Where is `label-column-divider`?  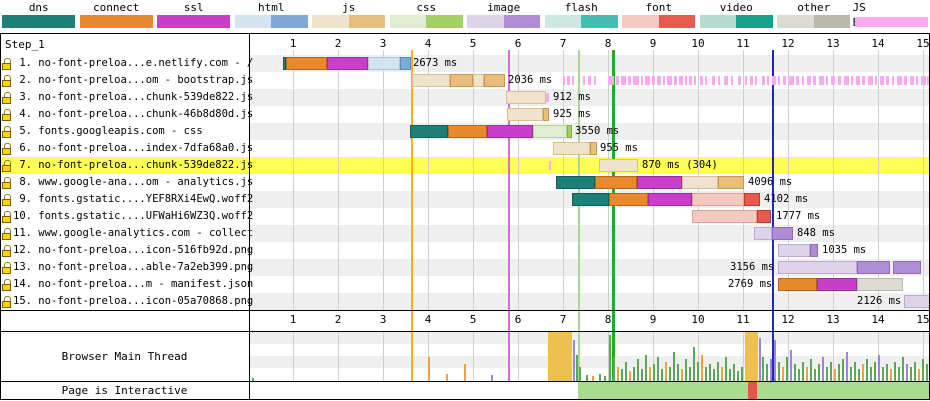 label-column-divider is located at coordinates (249, 216).